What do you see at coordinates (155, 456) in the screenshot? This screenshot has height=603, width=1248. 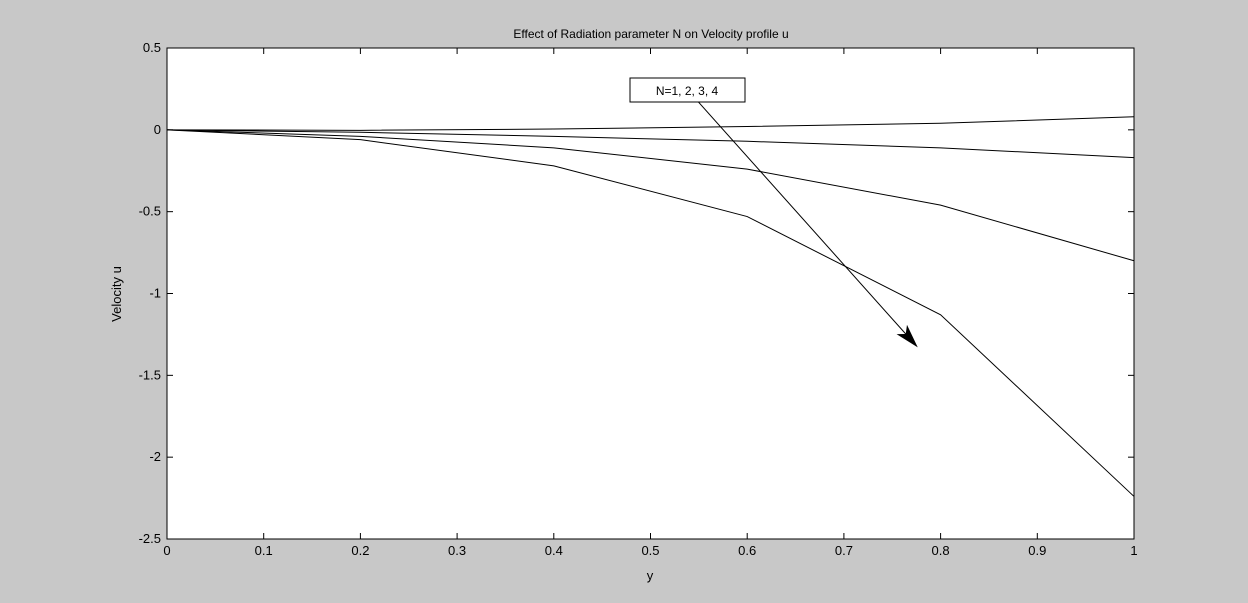 I see `y-tick-label: -2` at bounding box center [155, 456].